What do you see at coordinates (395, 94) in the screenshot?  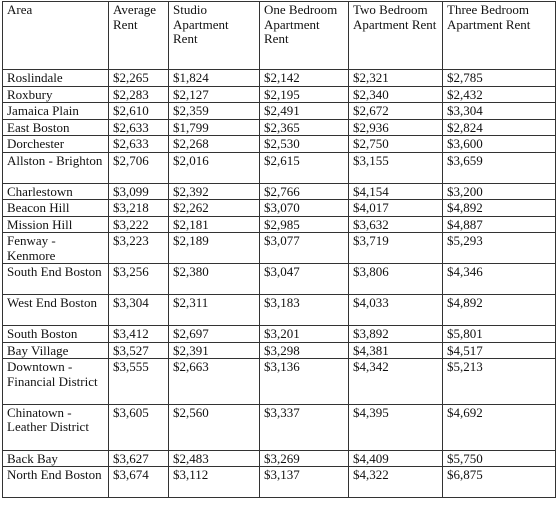 I see `cell-two-bedroom-rent: $2,340` at bounding box center [395, 94].